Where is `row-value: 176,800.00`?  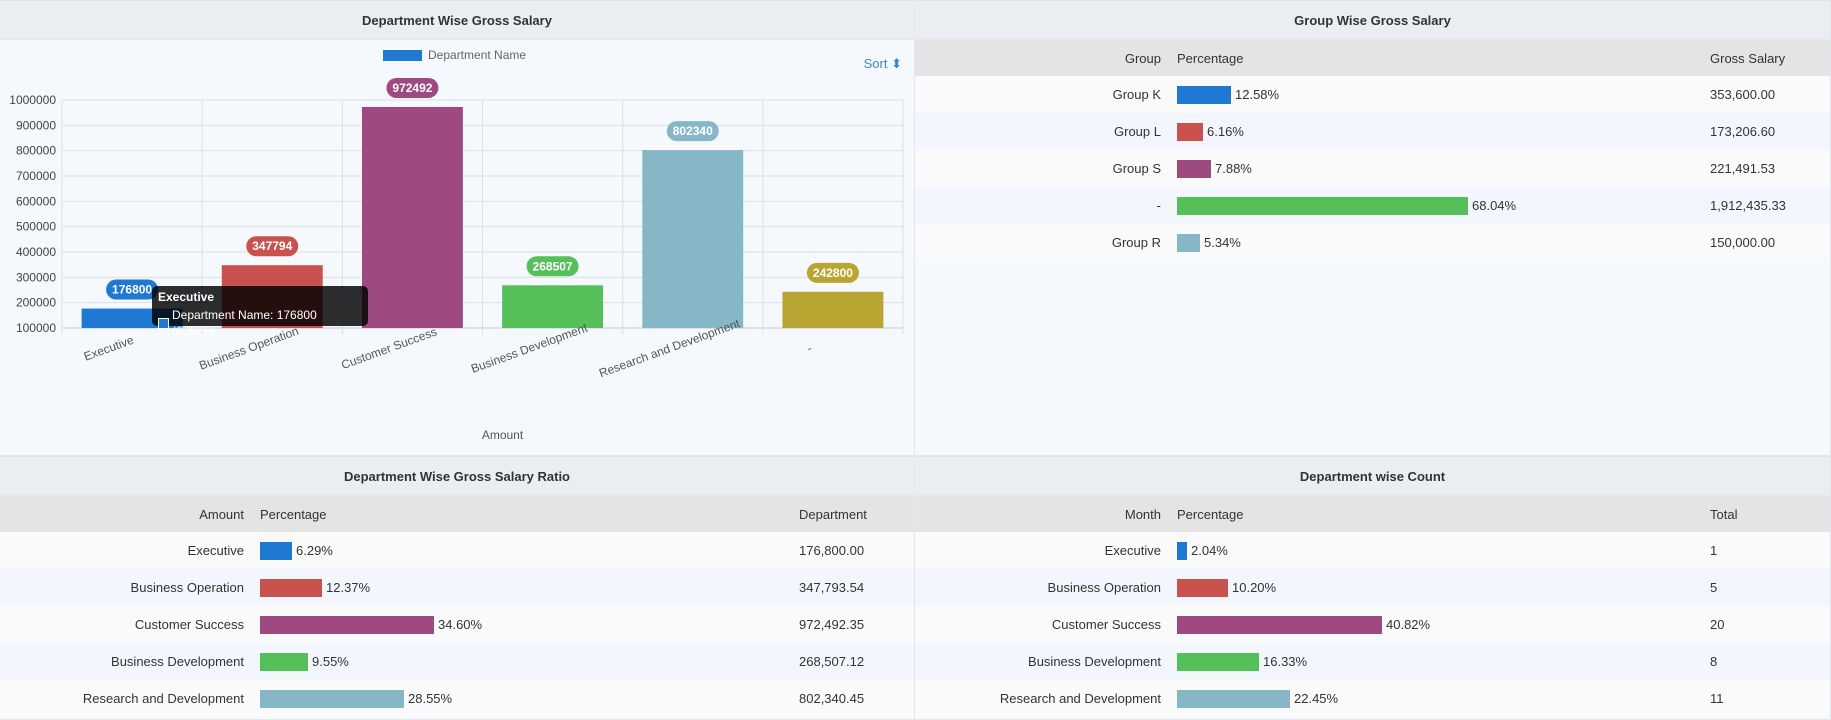
row-value: 176,800.00 is located at coordinates (856, 550).